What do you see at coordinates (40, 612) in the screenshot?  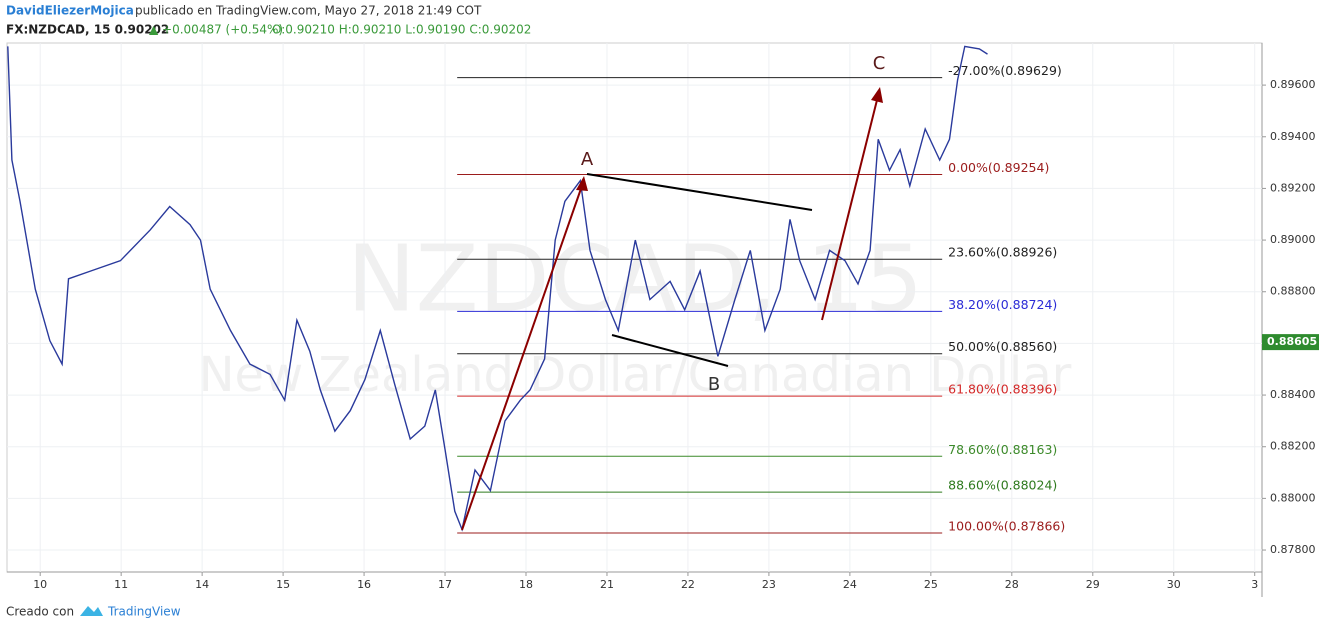 I see `footer-made: Creado con` at bounding box center [40, 612].